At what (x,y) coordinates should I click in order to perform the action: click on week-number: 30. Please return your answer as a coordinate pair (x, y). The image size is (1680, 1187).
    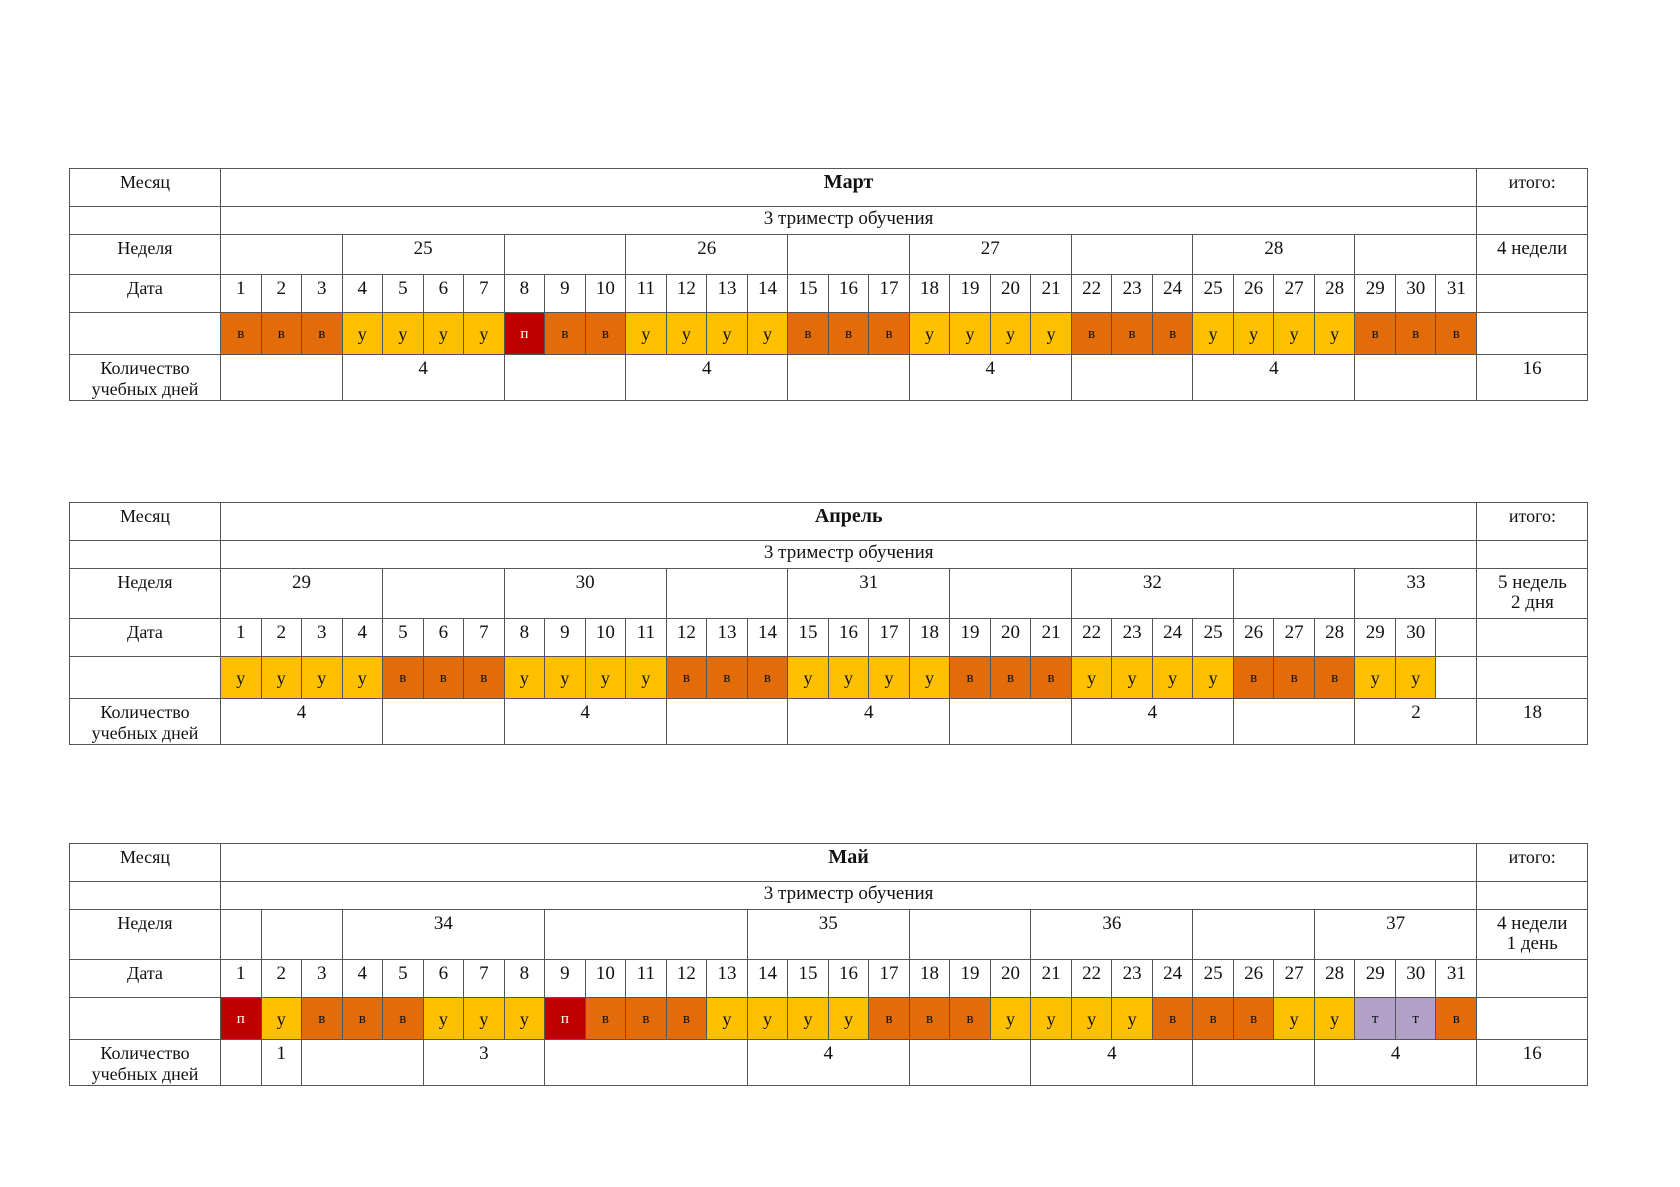
    Looking at the image, I should click on (585, 593).